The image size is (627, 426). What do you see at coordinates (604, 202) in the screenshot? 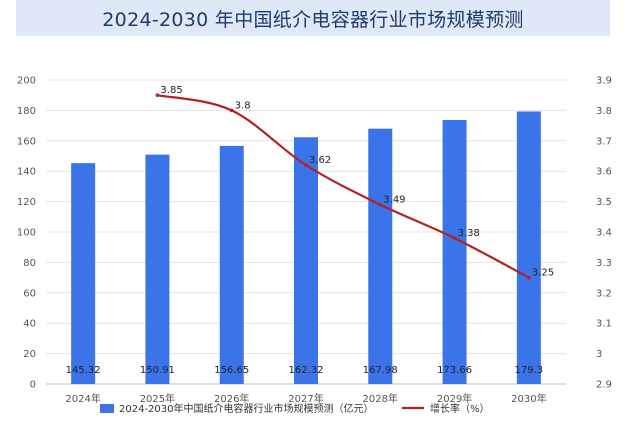
I see `y-right-tick-label: 3.5` at bounding box center [604, 202].